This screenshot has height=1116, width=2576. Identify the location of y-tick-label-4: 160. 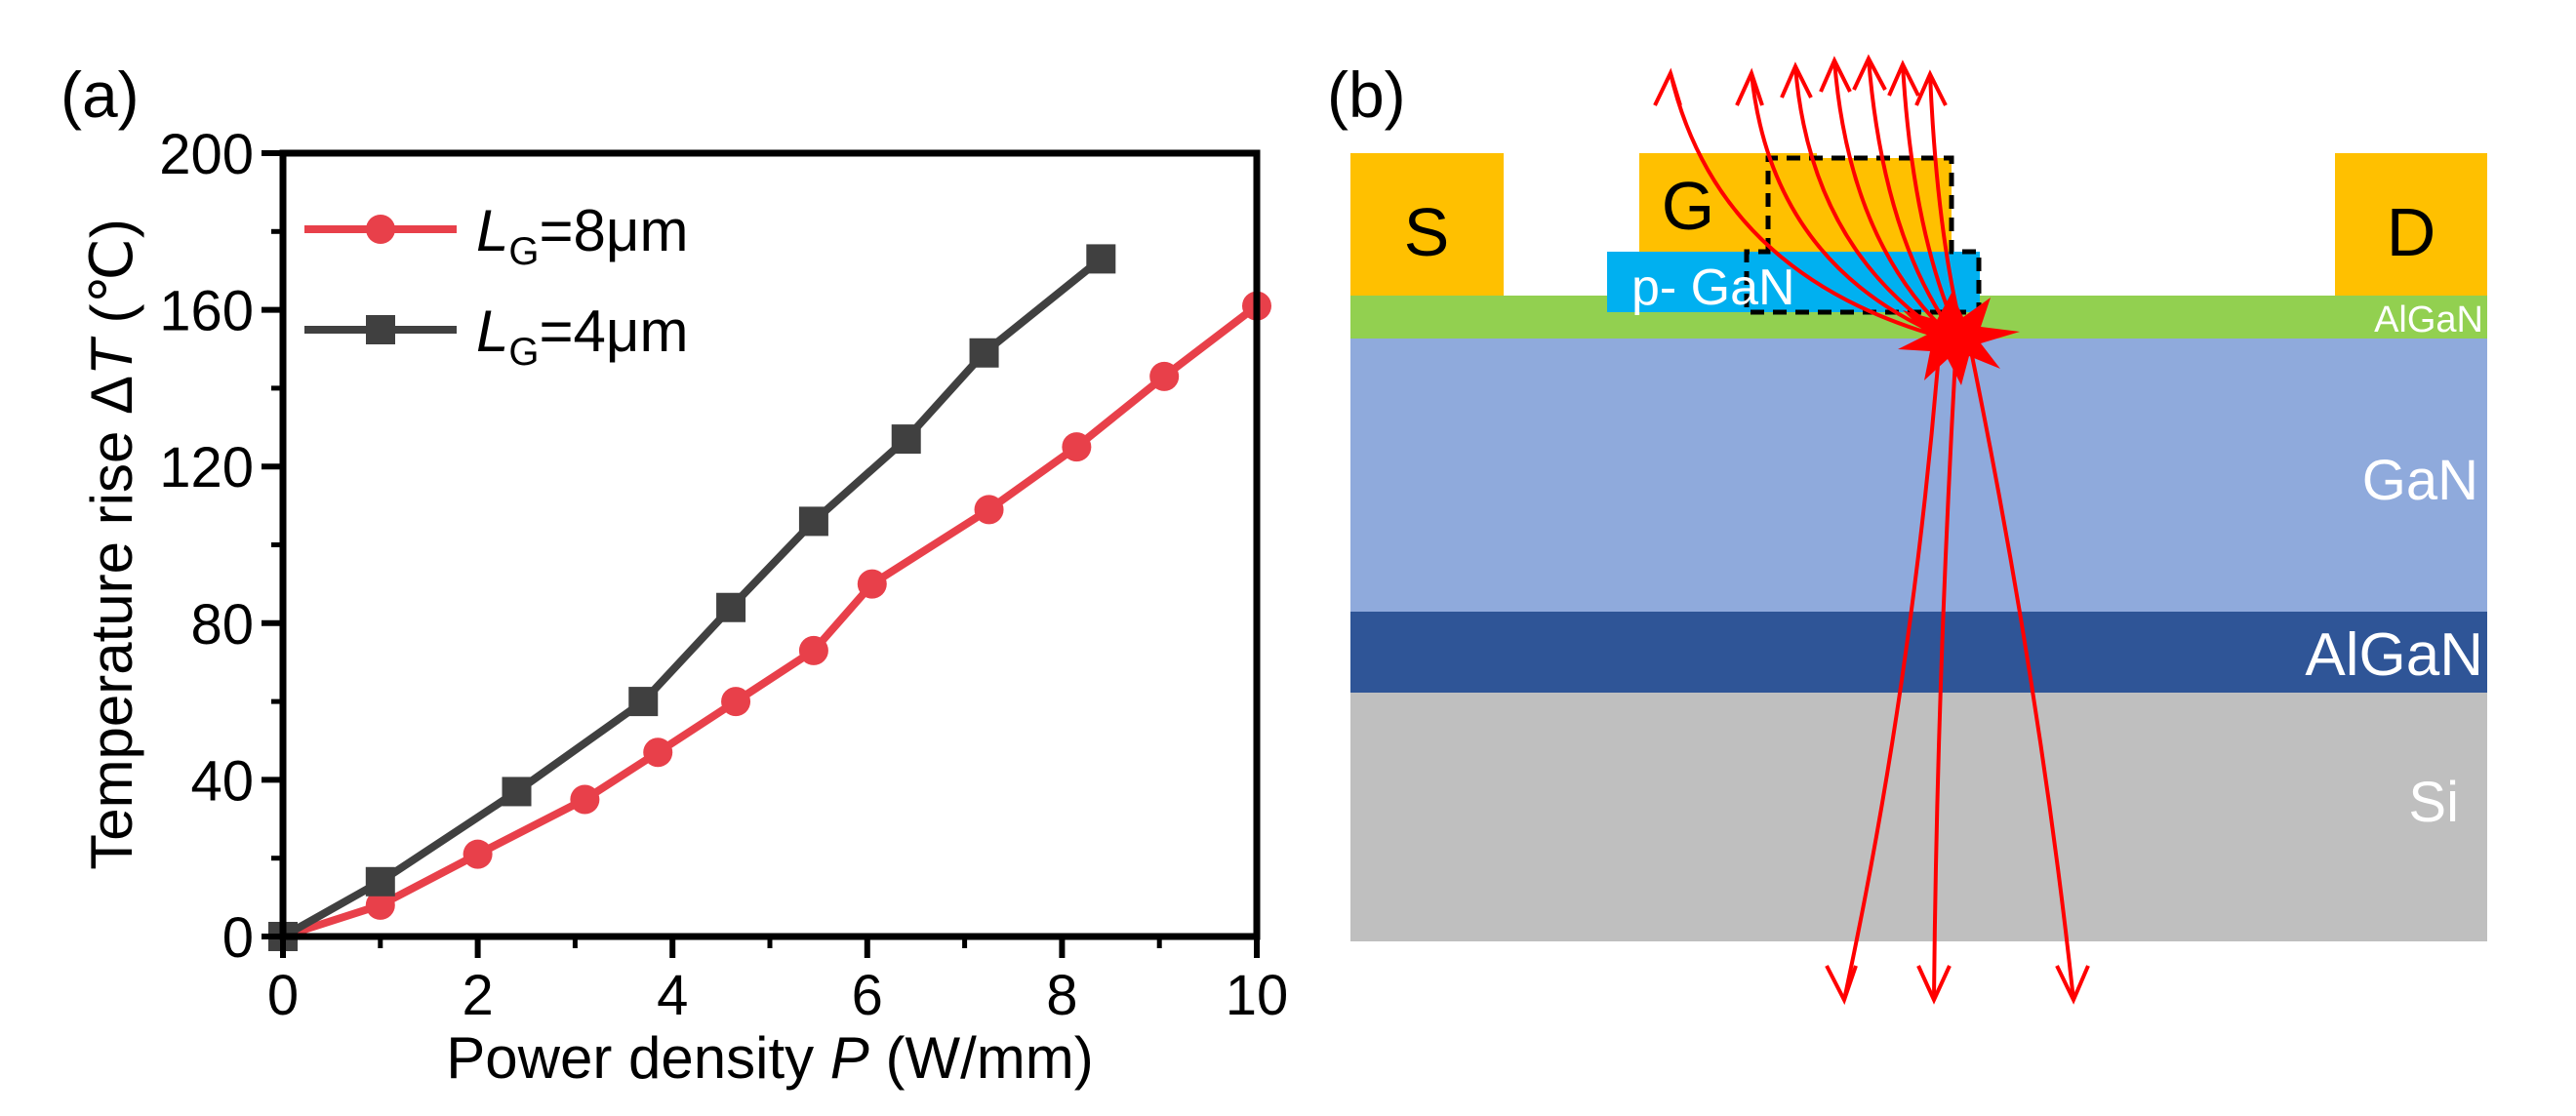
(206, 311).